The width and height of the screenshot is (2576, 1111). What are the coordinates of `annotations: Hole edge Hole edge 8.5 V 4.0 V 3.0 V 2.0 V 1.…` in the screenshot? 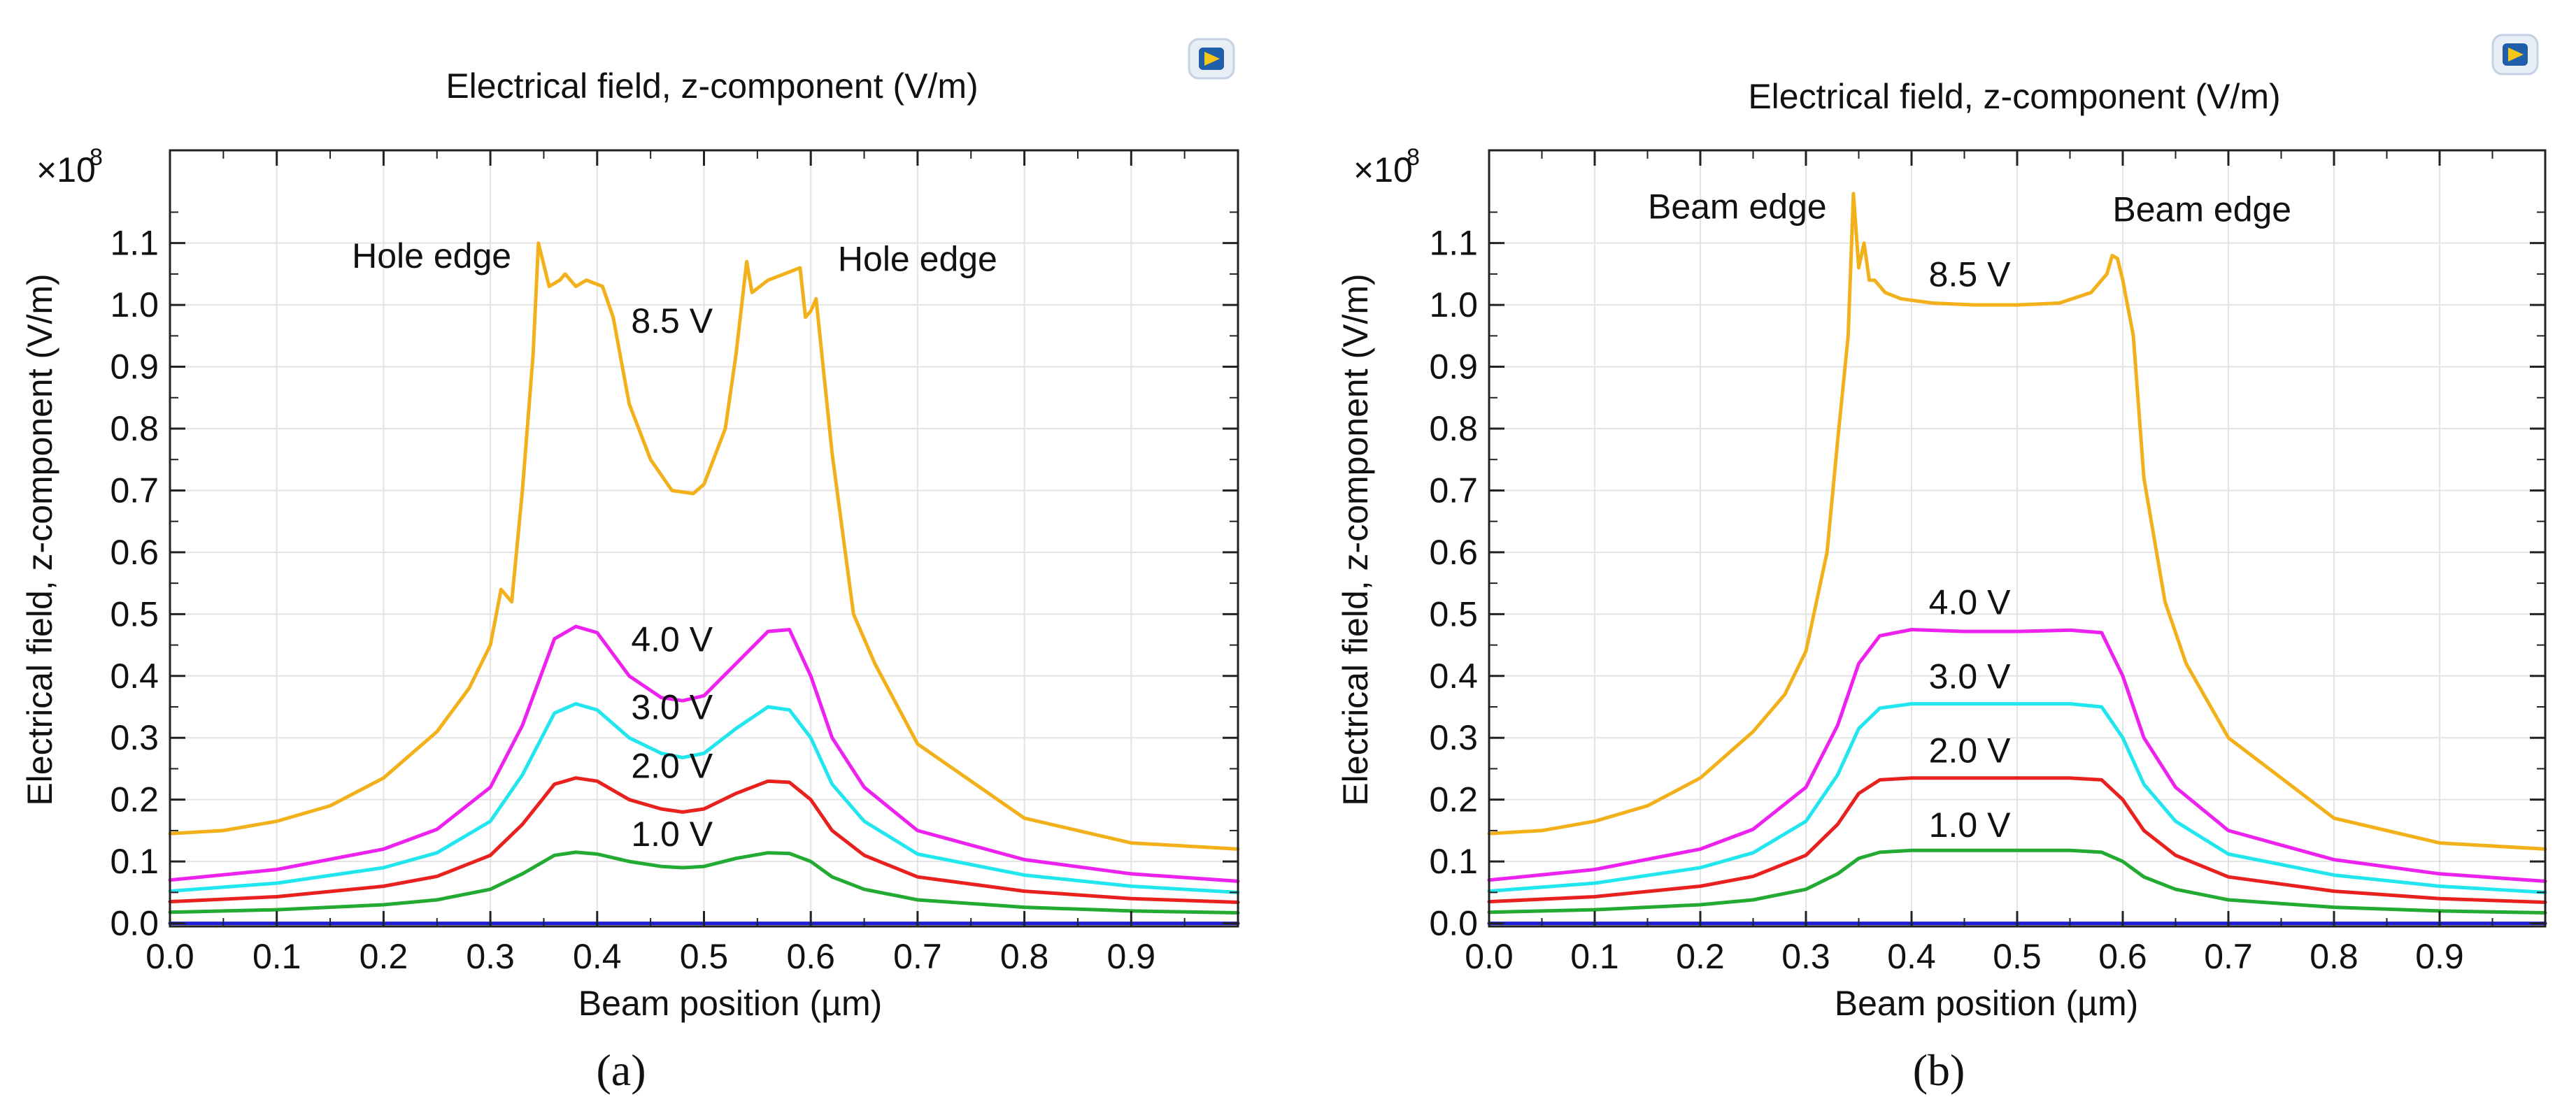 It's located at (674, 545).